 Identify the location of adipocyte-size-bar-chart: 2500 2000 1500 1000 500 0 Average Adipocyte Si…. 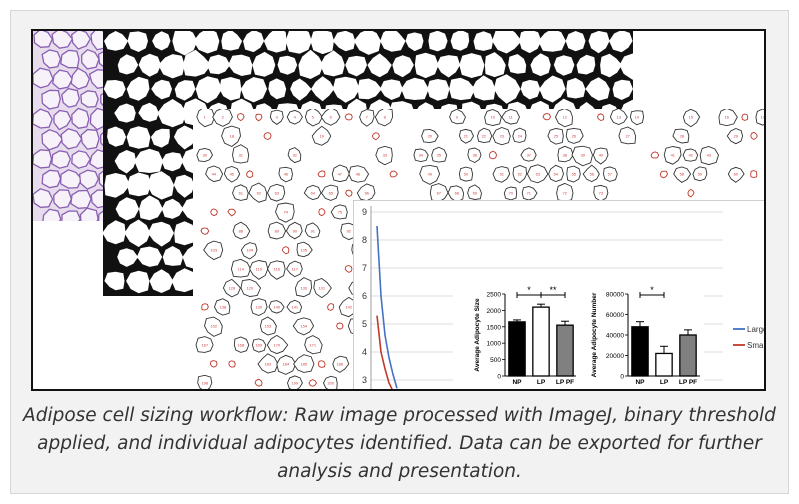
(517, 335).